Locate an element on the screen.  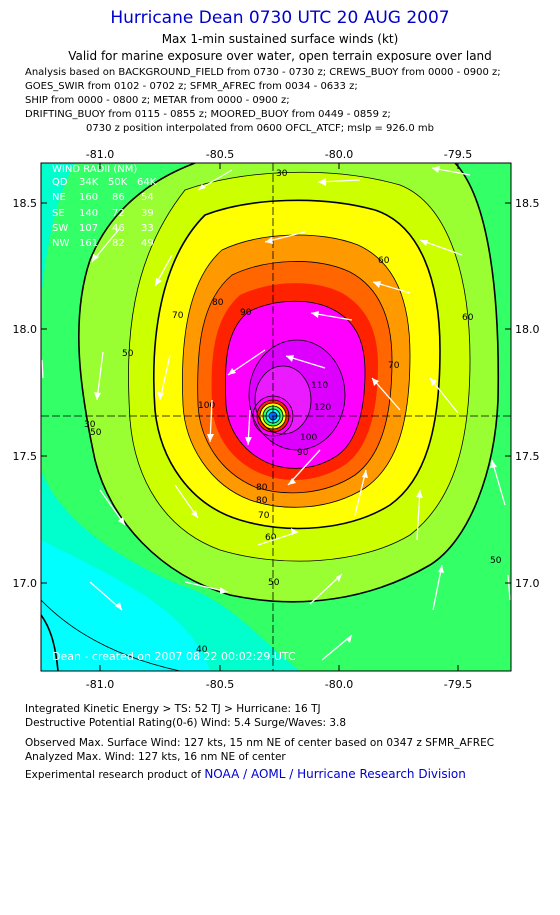
lat-tick-right-3: 17.5 is located at coordinates (527, 456).